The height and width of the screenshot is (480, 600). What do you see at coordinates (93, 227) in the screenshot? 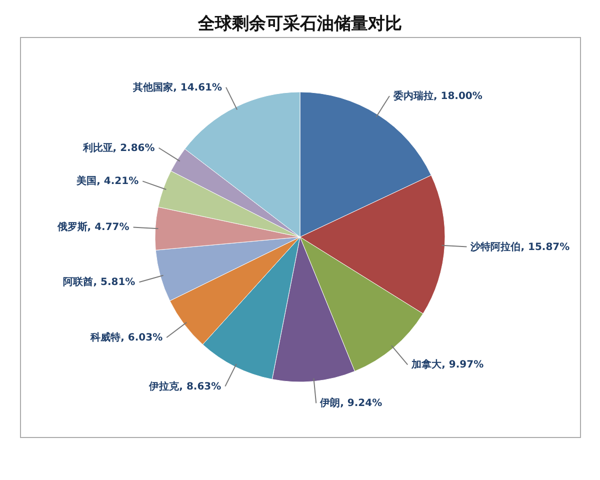
I see `slice-label: 俄罗斯, 4.77%` at bounding box center [93, 227].